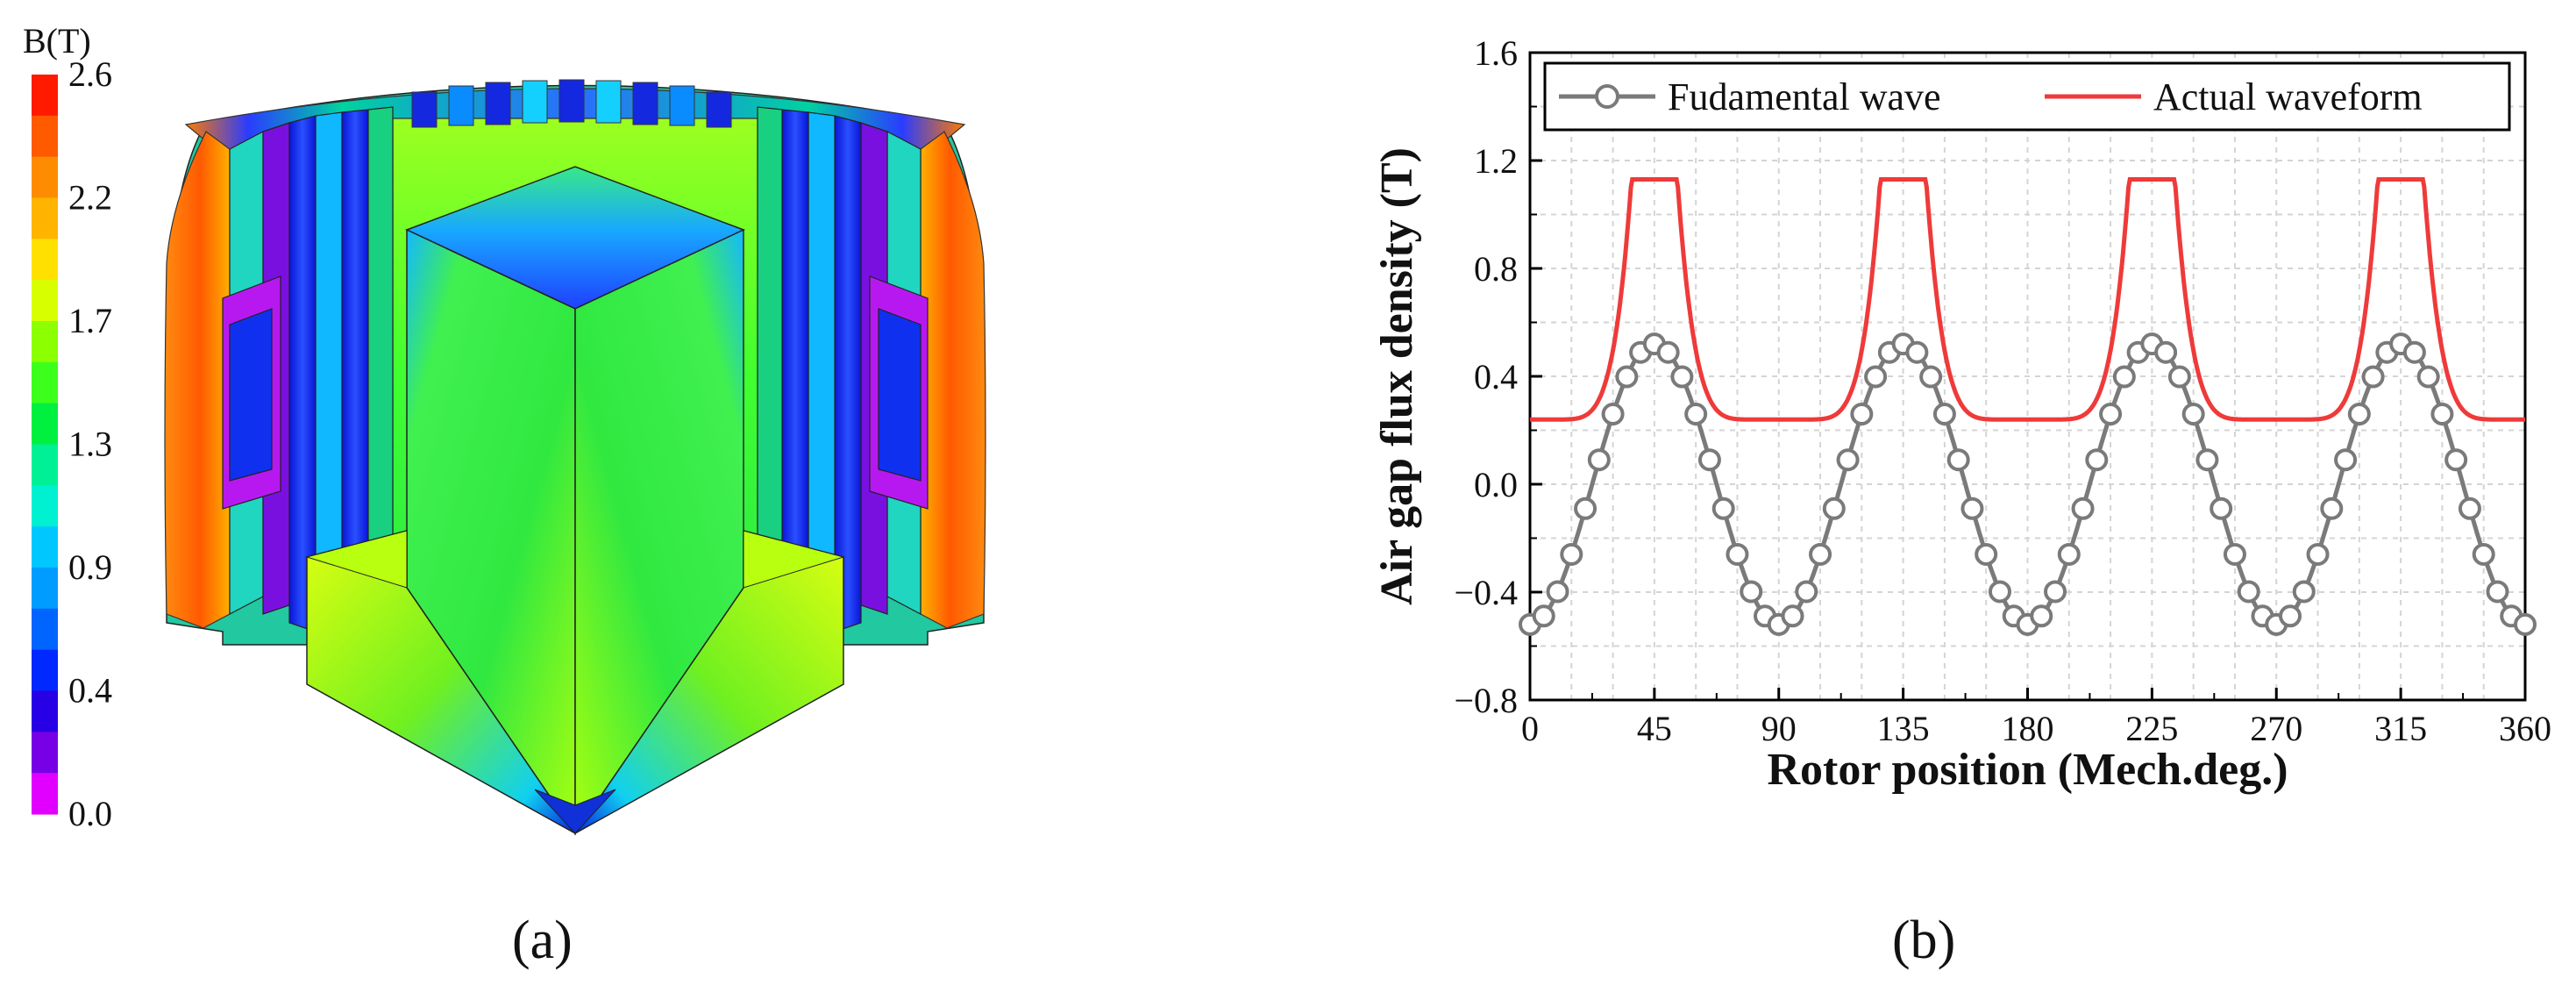  Describe the element at coordinates (90, 74) in the screenshot. I see `colorbar-tick-label: 2.6` at that location.